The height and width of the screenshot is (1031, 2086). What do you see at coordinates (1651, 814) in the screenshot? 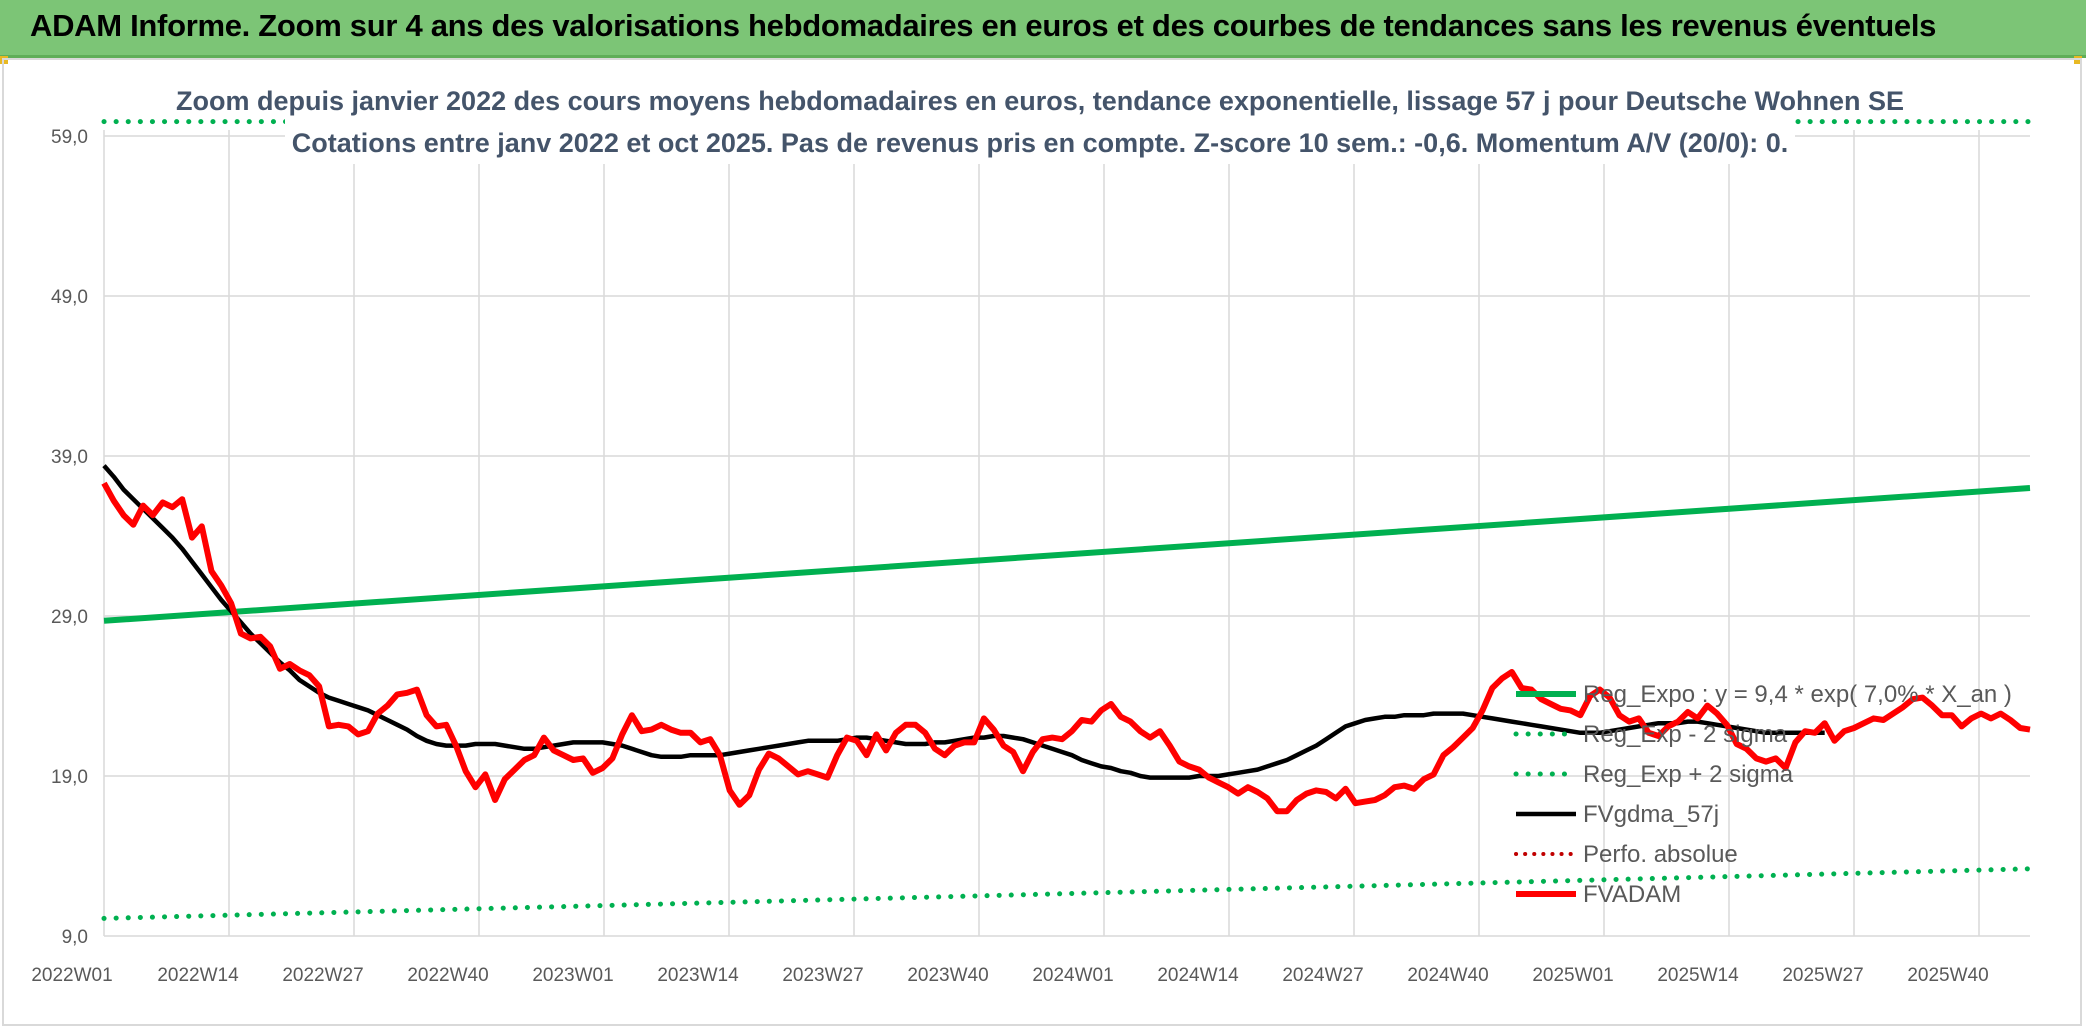
I see `legend-entry: FVgdma_57j` at bounding box center [1651, 814].